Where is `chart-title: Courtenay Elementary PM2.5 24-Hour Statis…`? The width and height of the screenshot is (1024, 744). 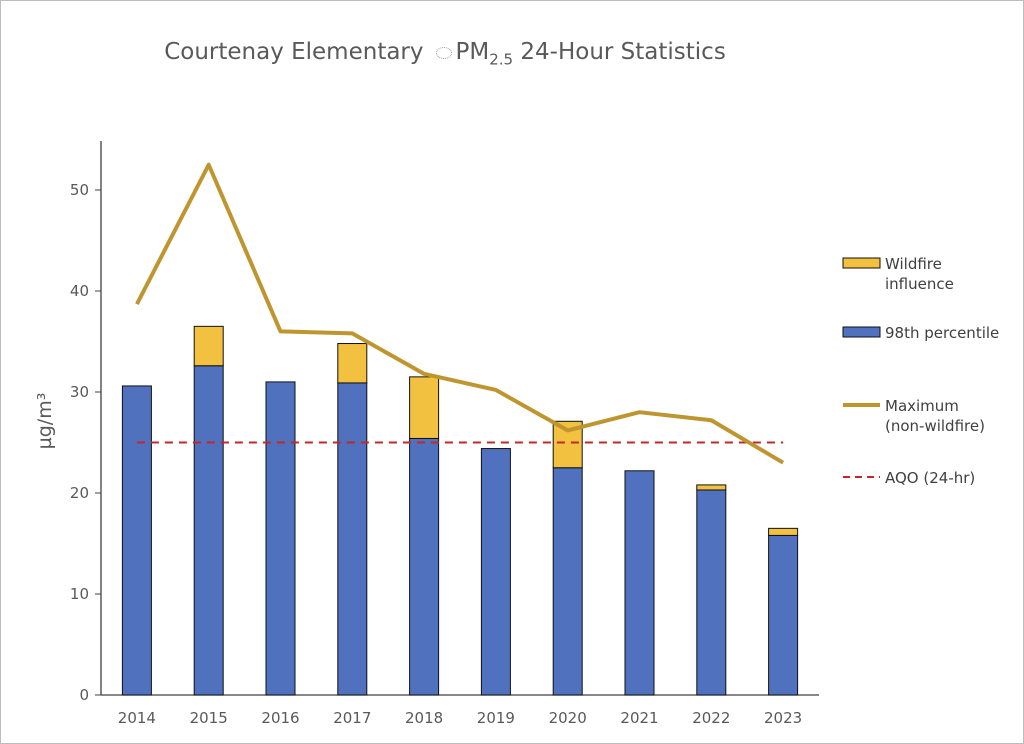 chart-title: Courtenay Elementary PM2.5 24-Hour Statis… is located at coordinates (445, 54).